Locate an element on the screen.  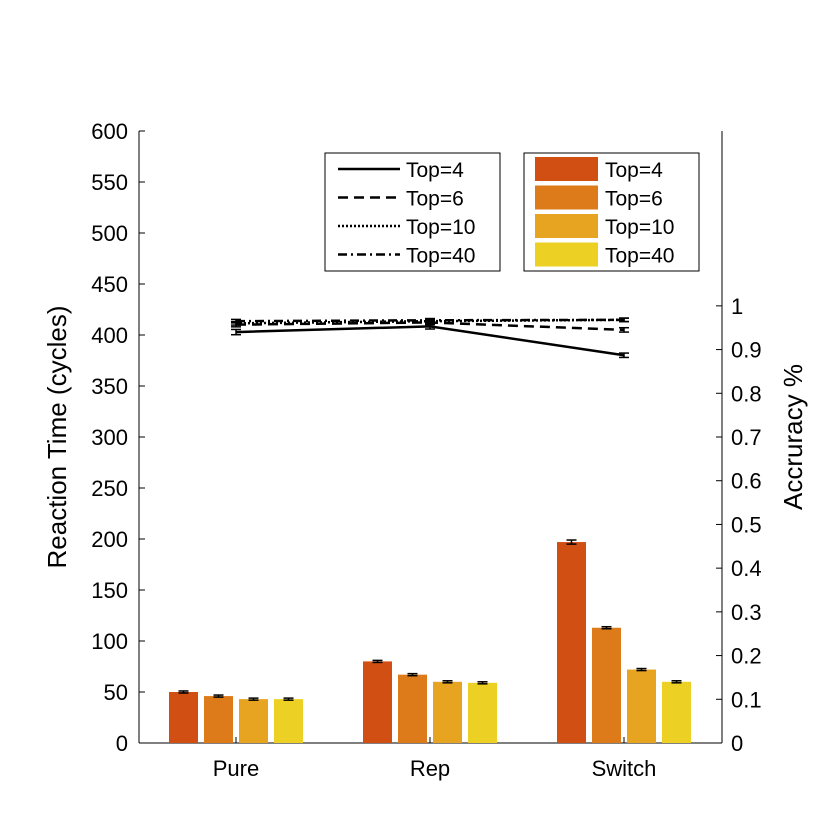
y-tick-label: 100 is located at coordinates (109, 641).